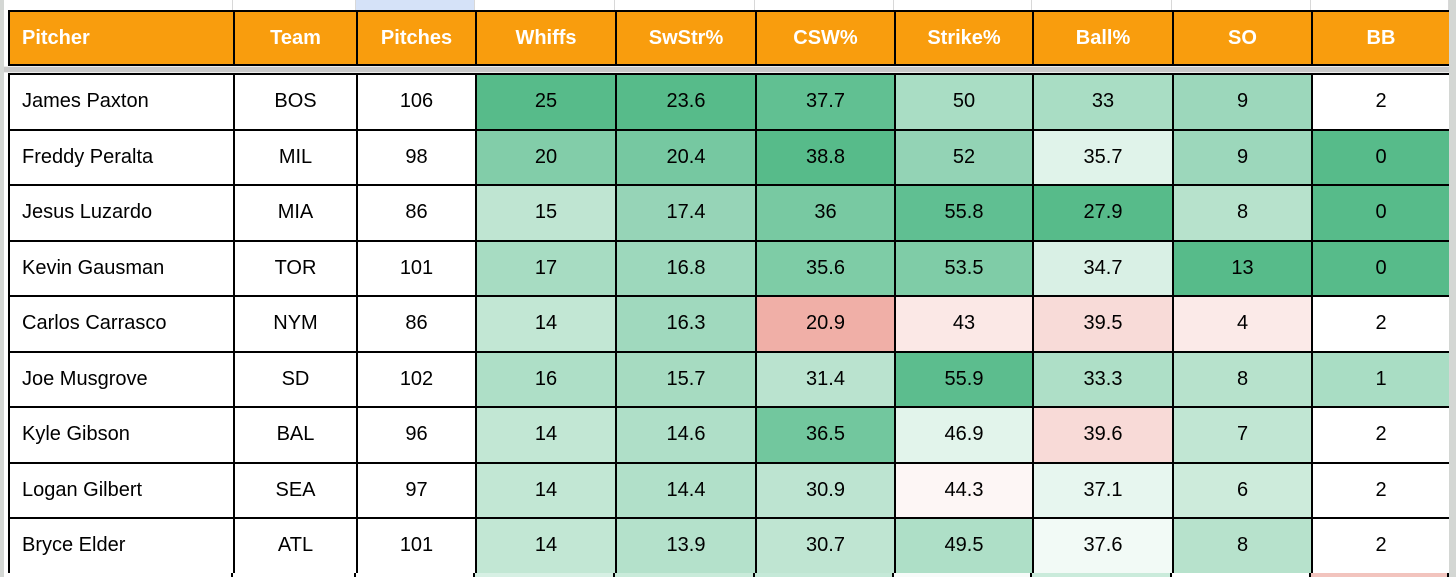  What do you see at coordinates (547, 324) in the screenshot?
I see `cell-whiffs-r5: 14` at bounding box center [547, 324].